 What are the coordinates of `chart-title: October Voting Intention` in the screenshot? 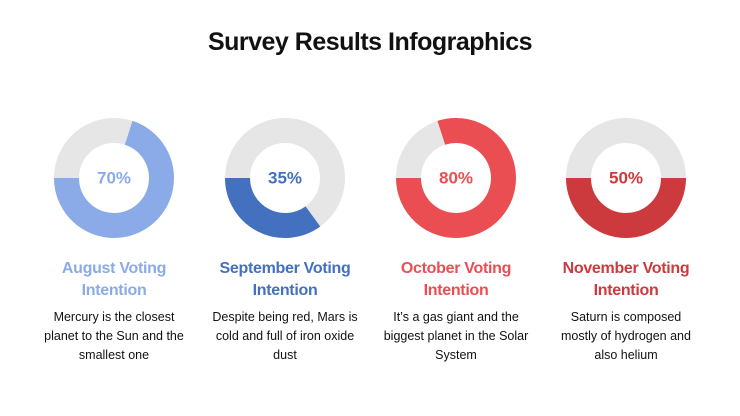 It's located at (456, 279).